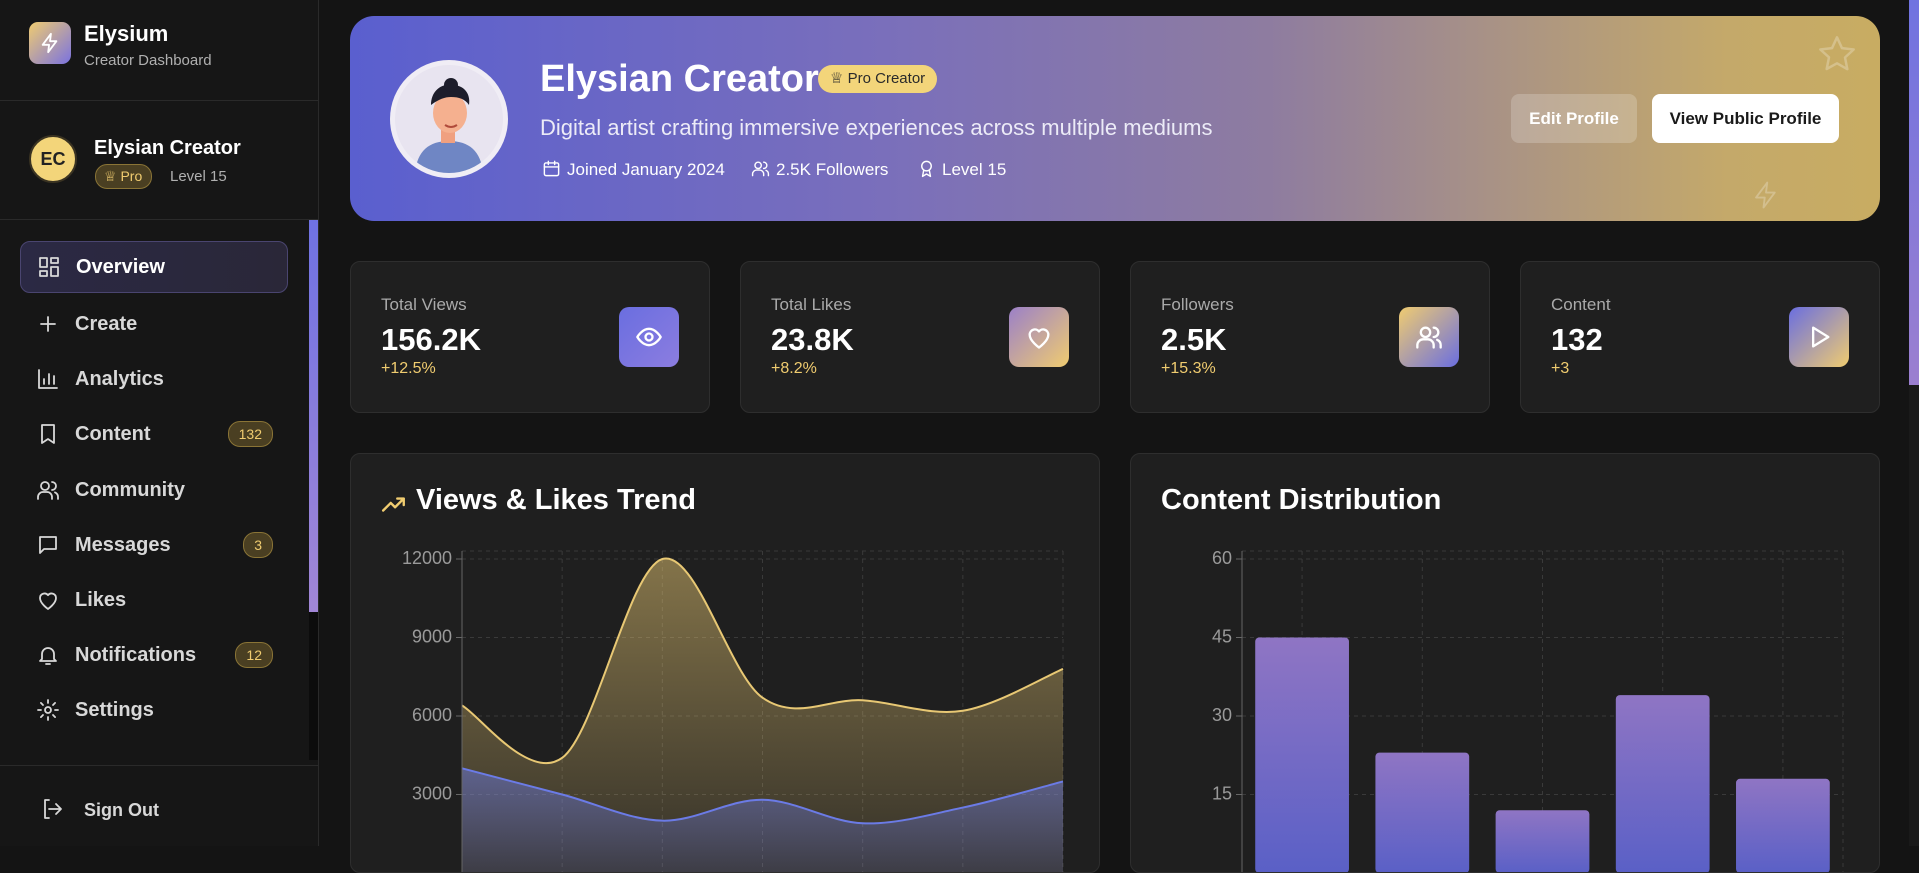 This screenshot has width=1919, height=873. Describe the element at coordinates (50, 43) in the screenshot. I see `logo` at that location.